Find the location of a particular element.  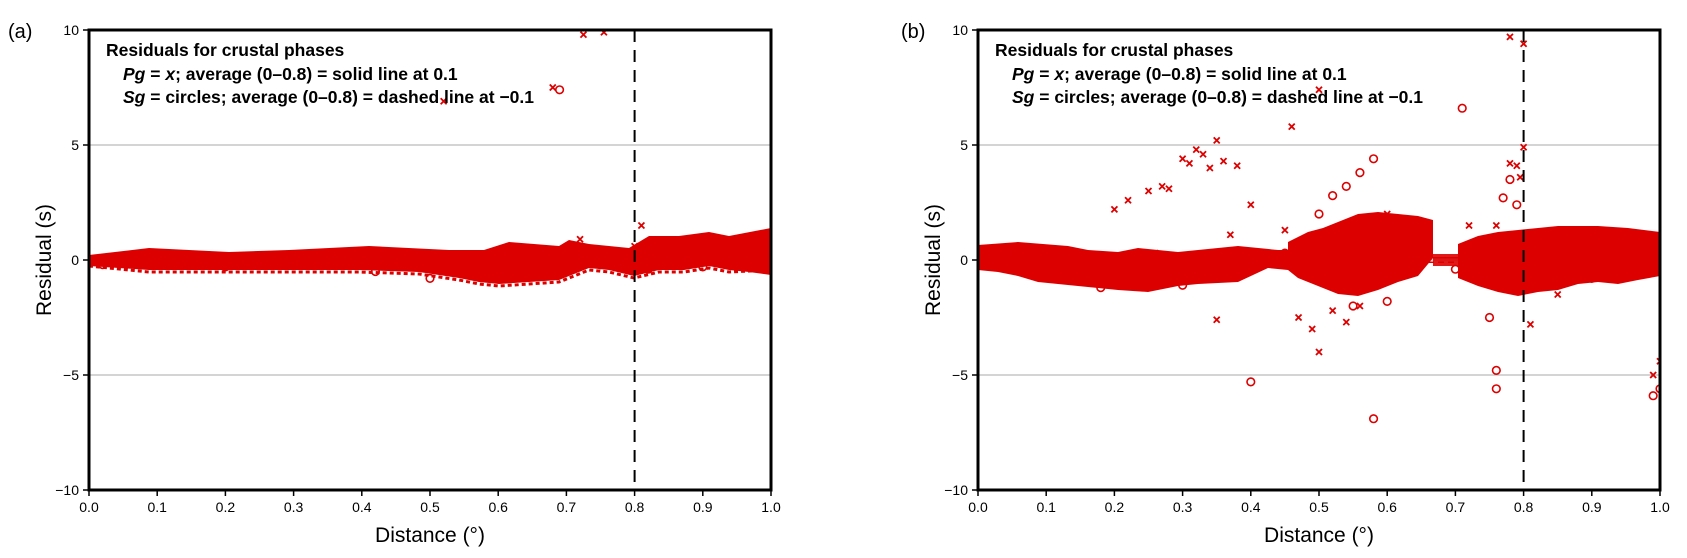

xtick-label: 0.5 is located at coordinates (1319, 507).